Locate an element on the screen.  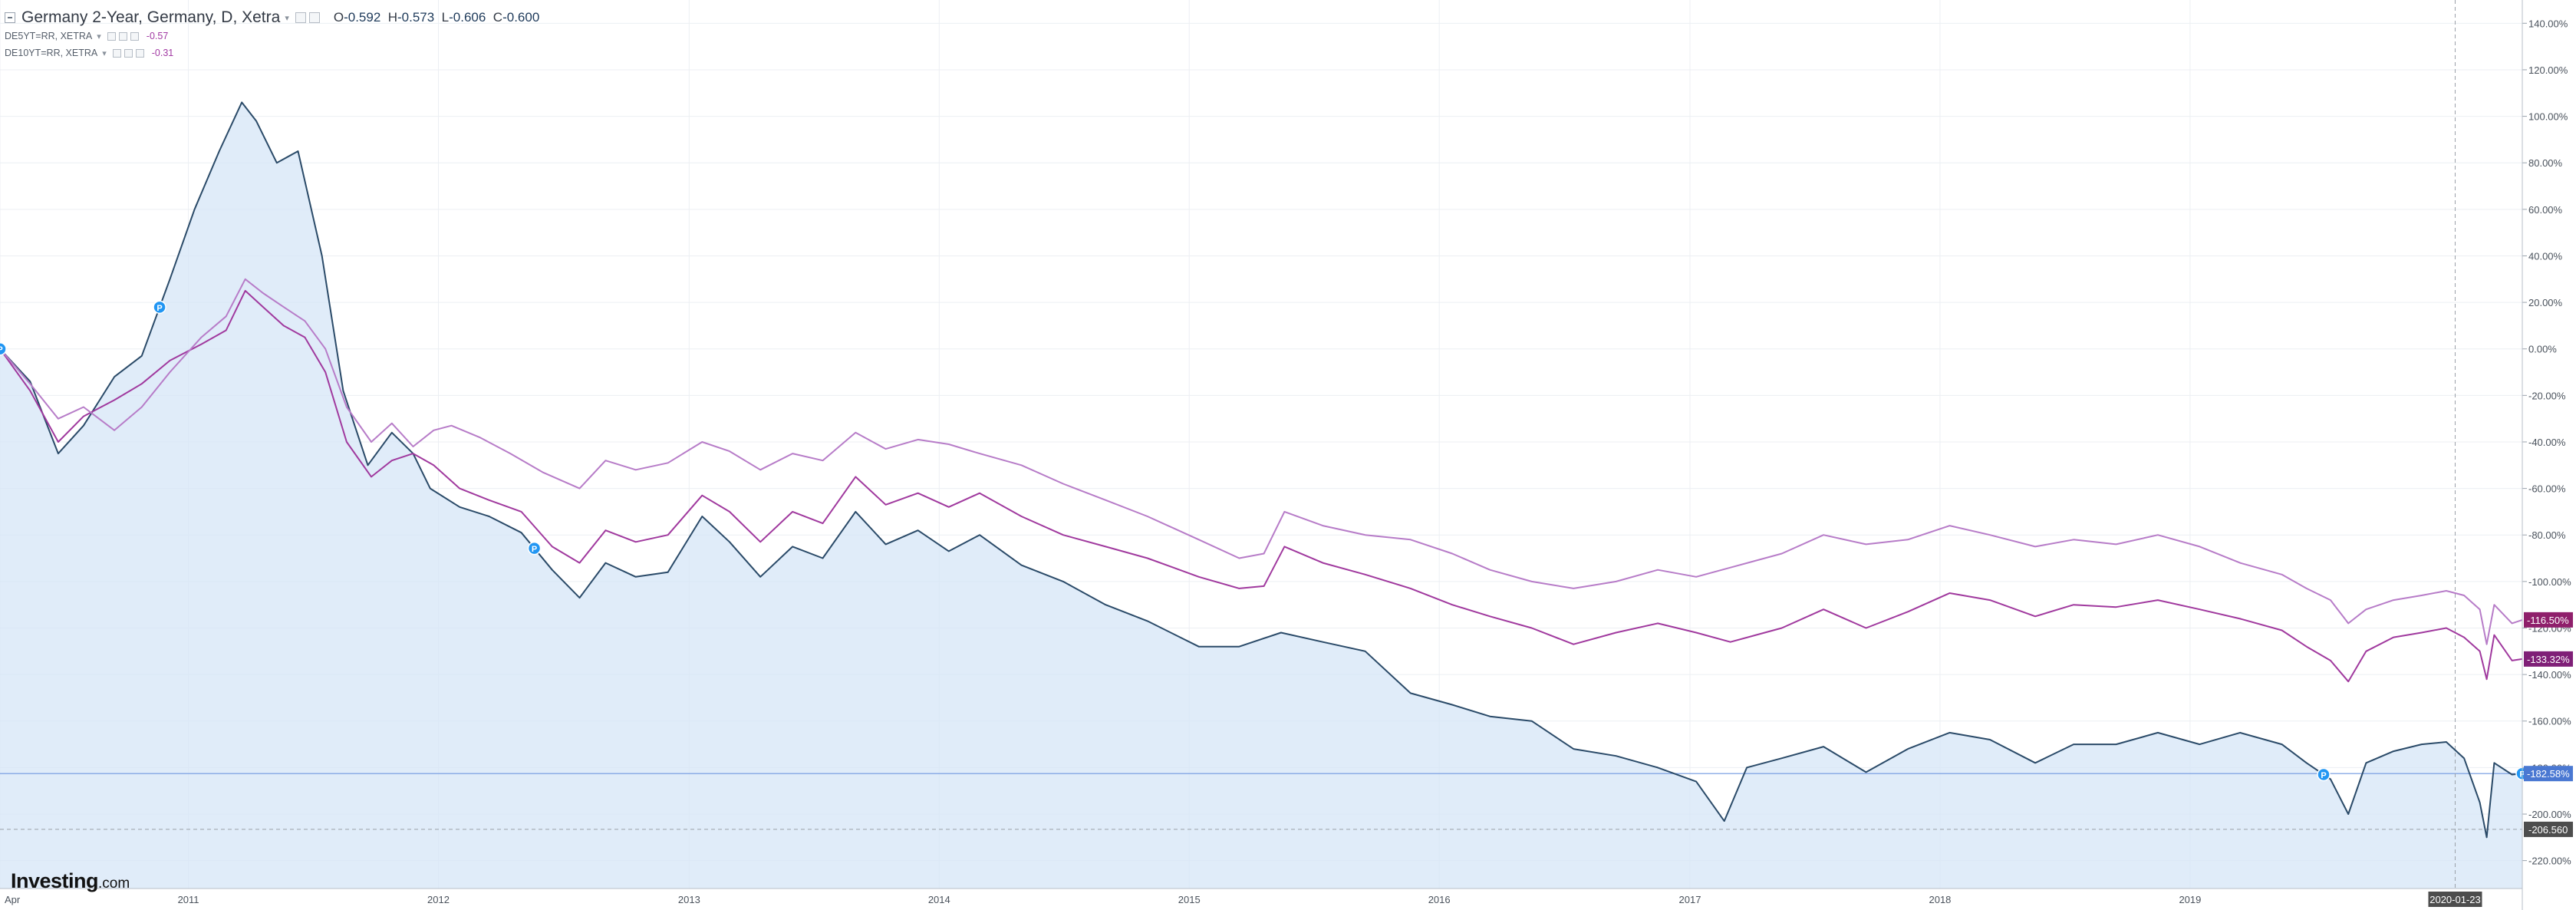
series-badge-label-0: -182.58% is located at coordinates (2548, 774).